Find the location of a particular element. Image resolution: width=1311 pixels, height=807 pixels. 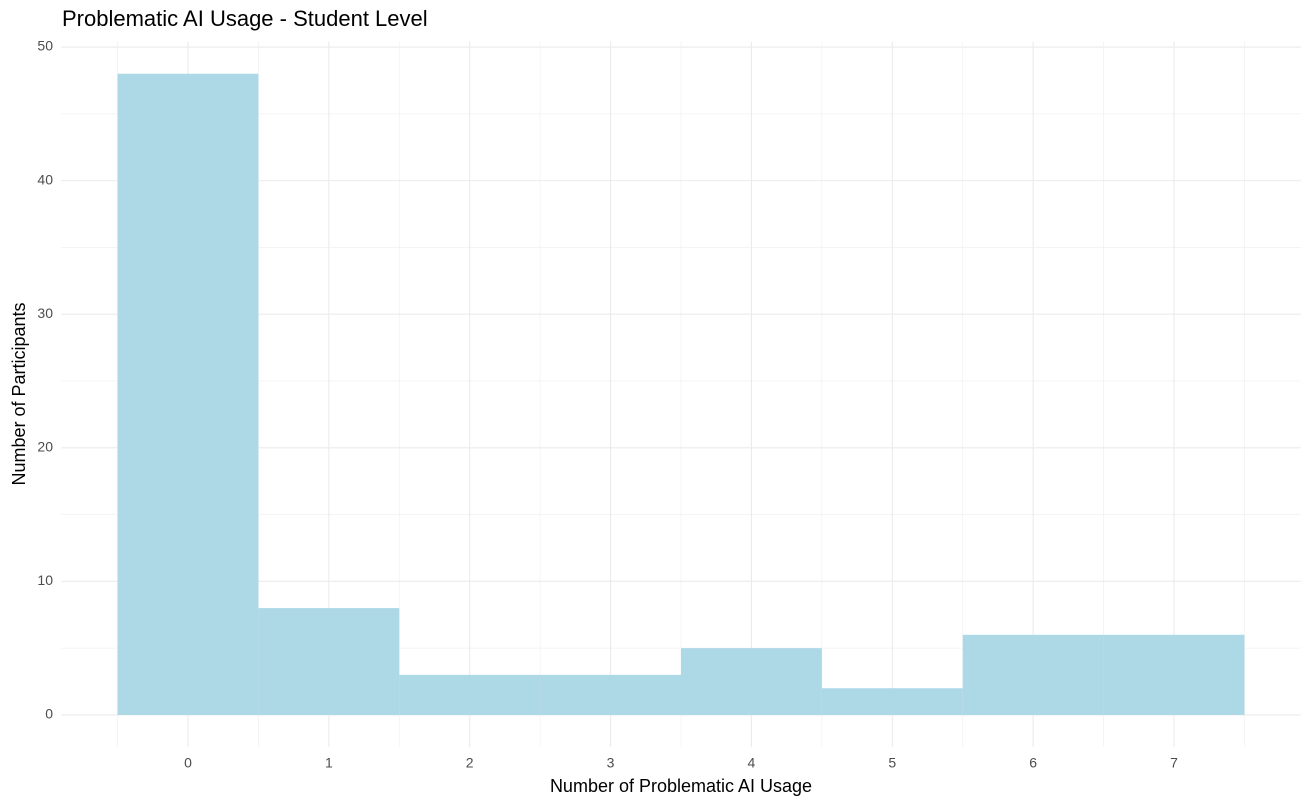

x-tick-label: 0 is located at coordinates (188, 763).